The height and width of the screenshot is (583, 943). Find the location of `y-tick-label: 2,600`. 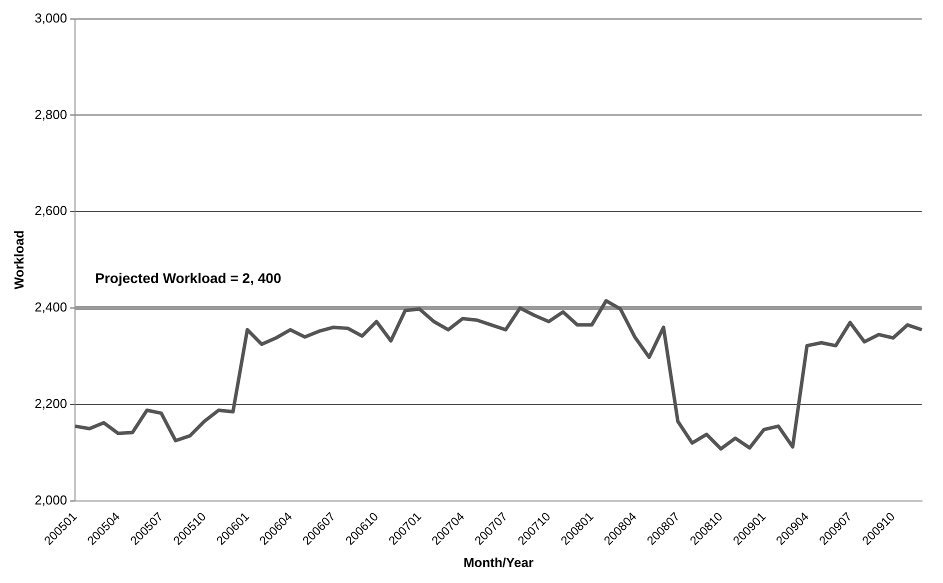

y-tick-label: 2,600 is located at coordinates (51, 210).